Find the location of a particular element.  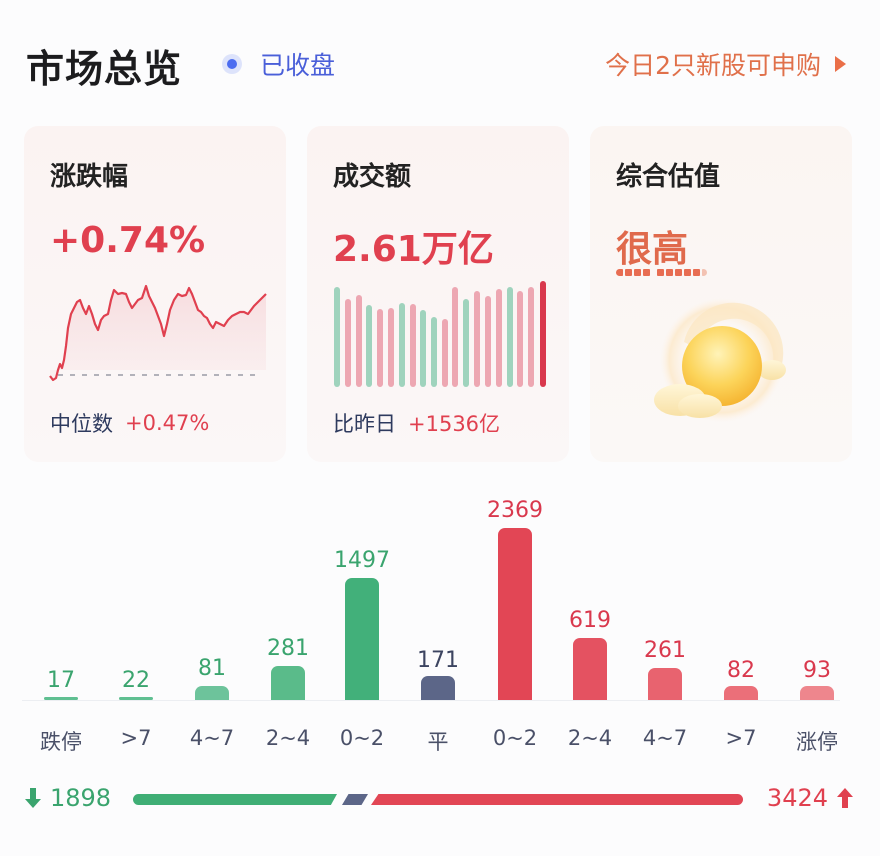

value-limit-up: 93 is located at coordinates (817, 670).